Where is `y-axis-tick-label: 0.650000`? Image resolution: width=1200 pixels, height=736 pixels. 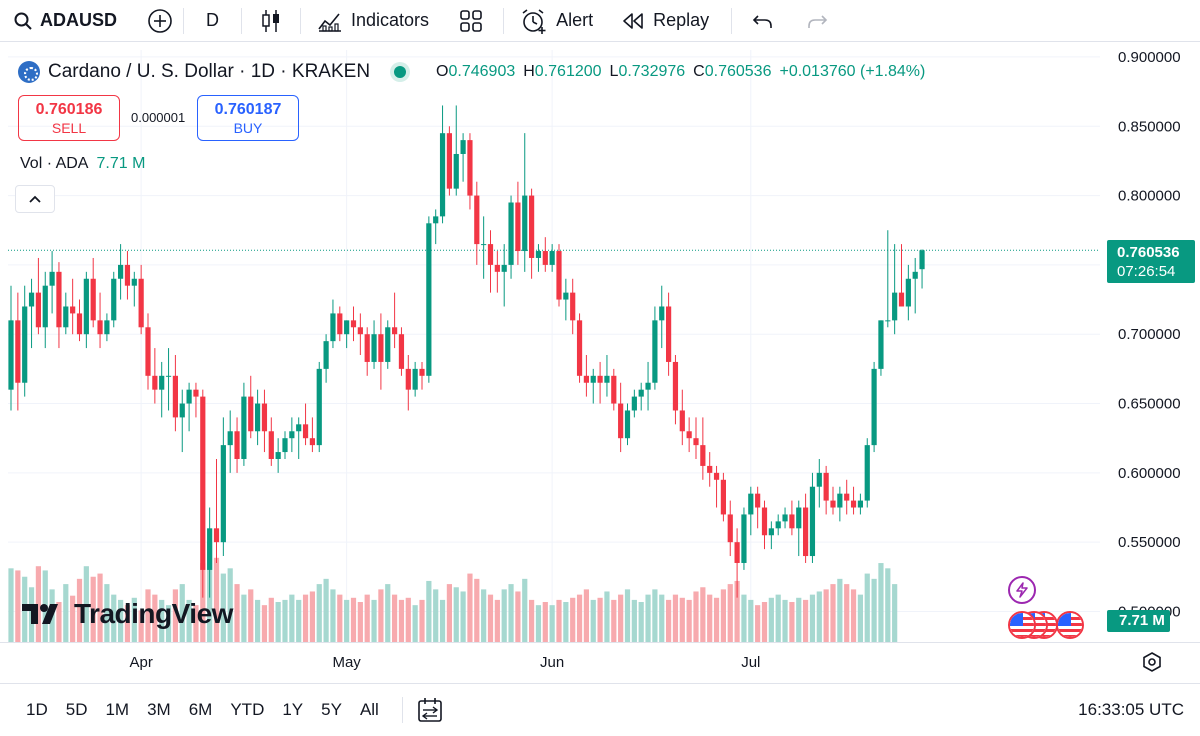
y-axis-tick-label: 0.650000 is located at coordinates (1149, 404).